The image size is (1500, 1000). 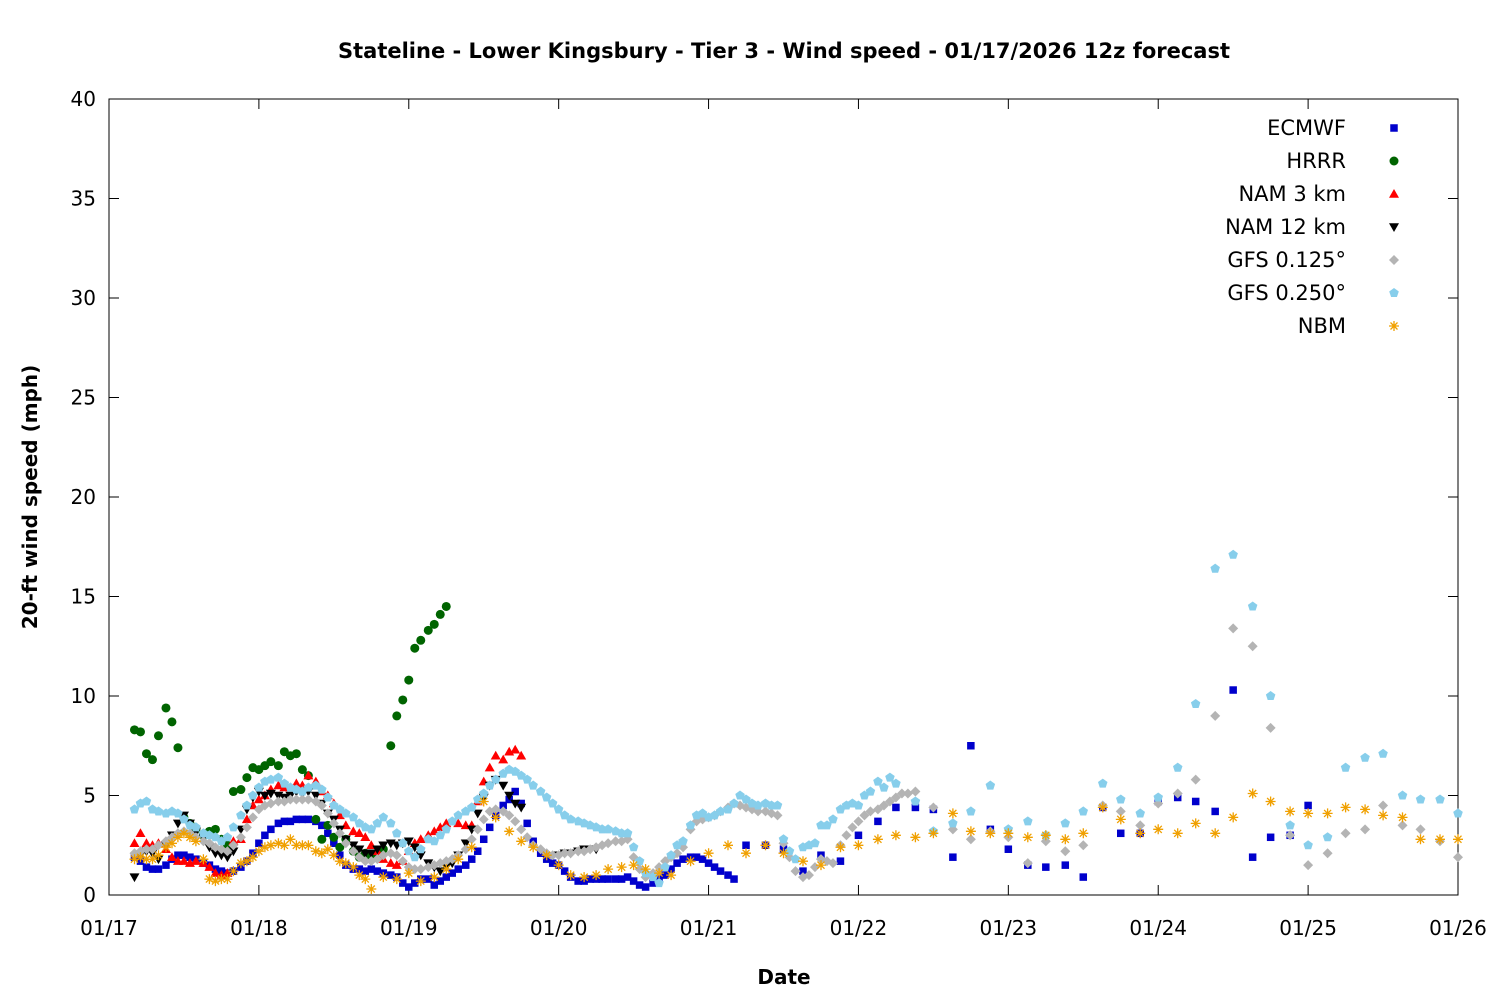 What do you see at coordinates (83, 696) in the screenshot?
I see `y-tick-label: 10` at bounding box center [83, 696].